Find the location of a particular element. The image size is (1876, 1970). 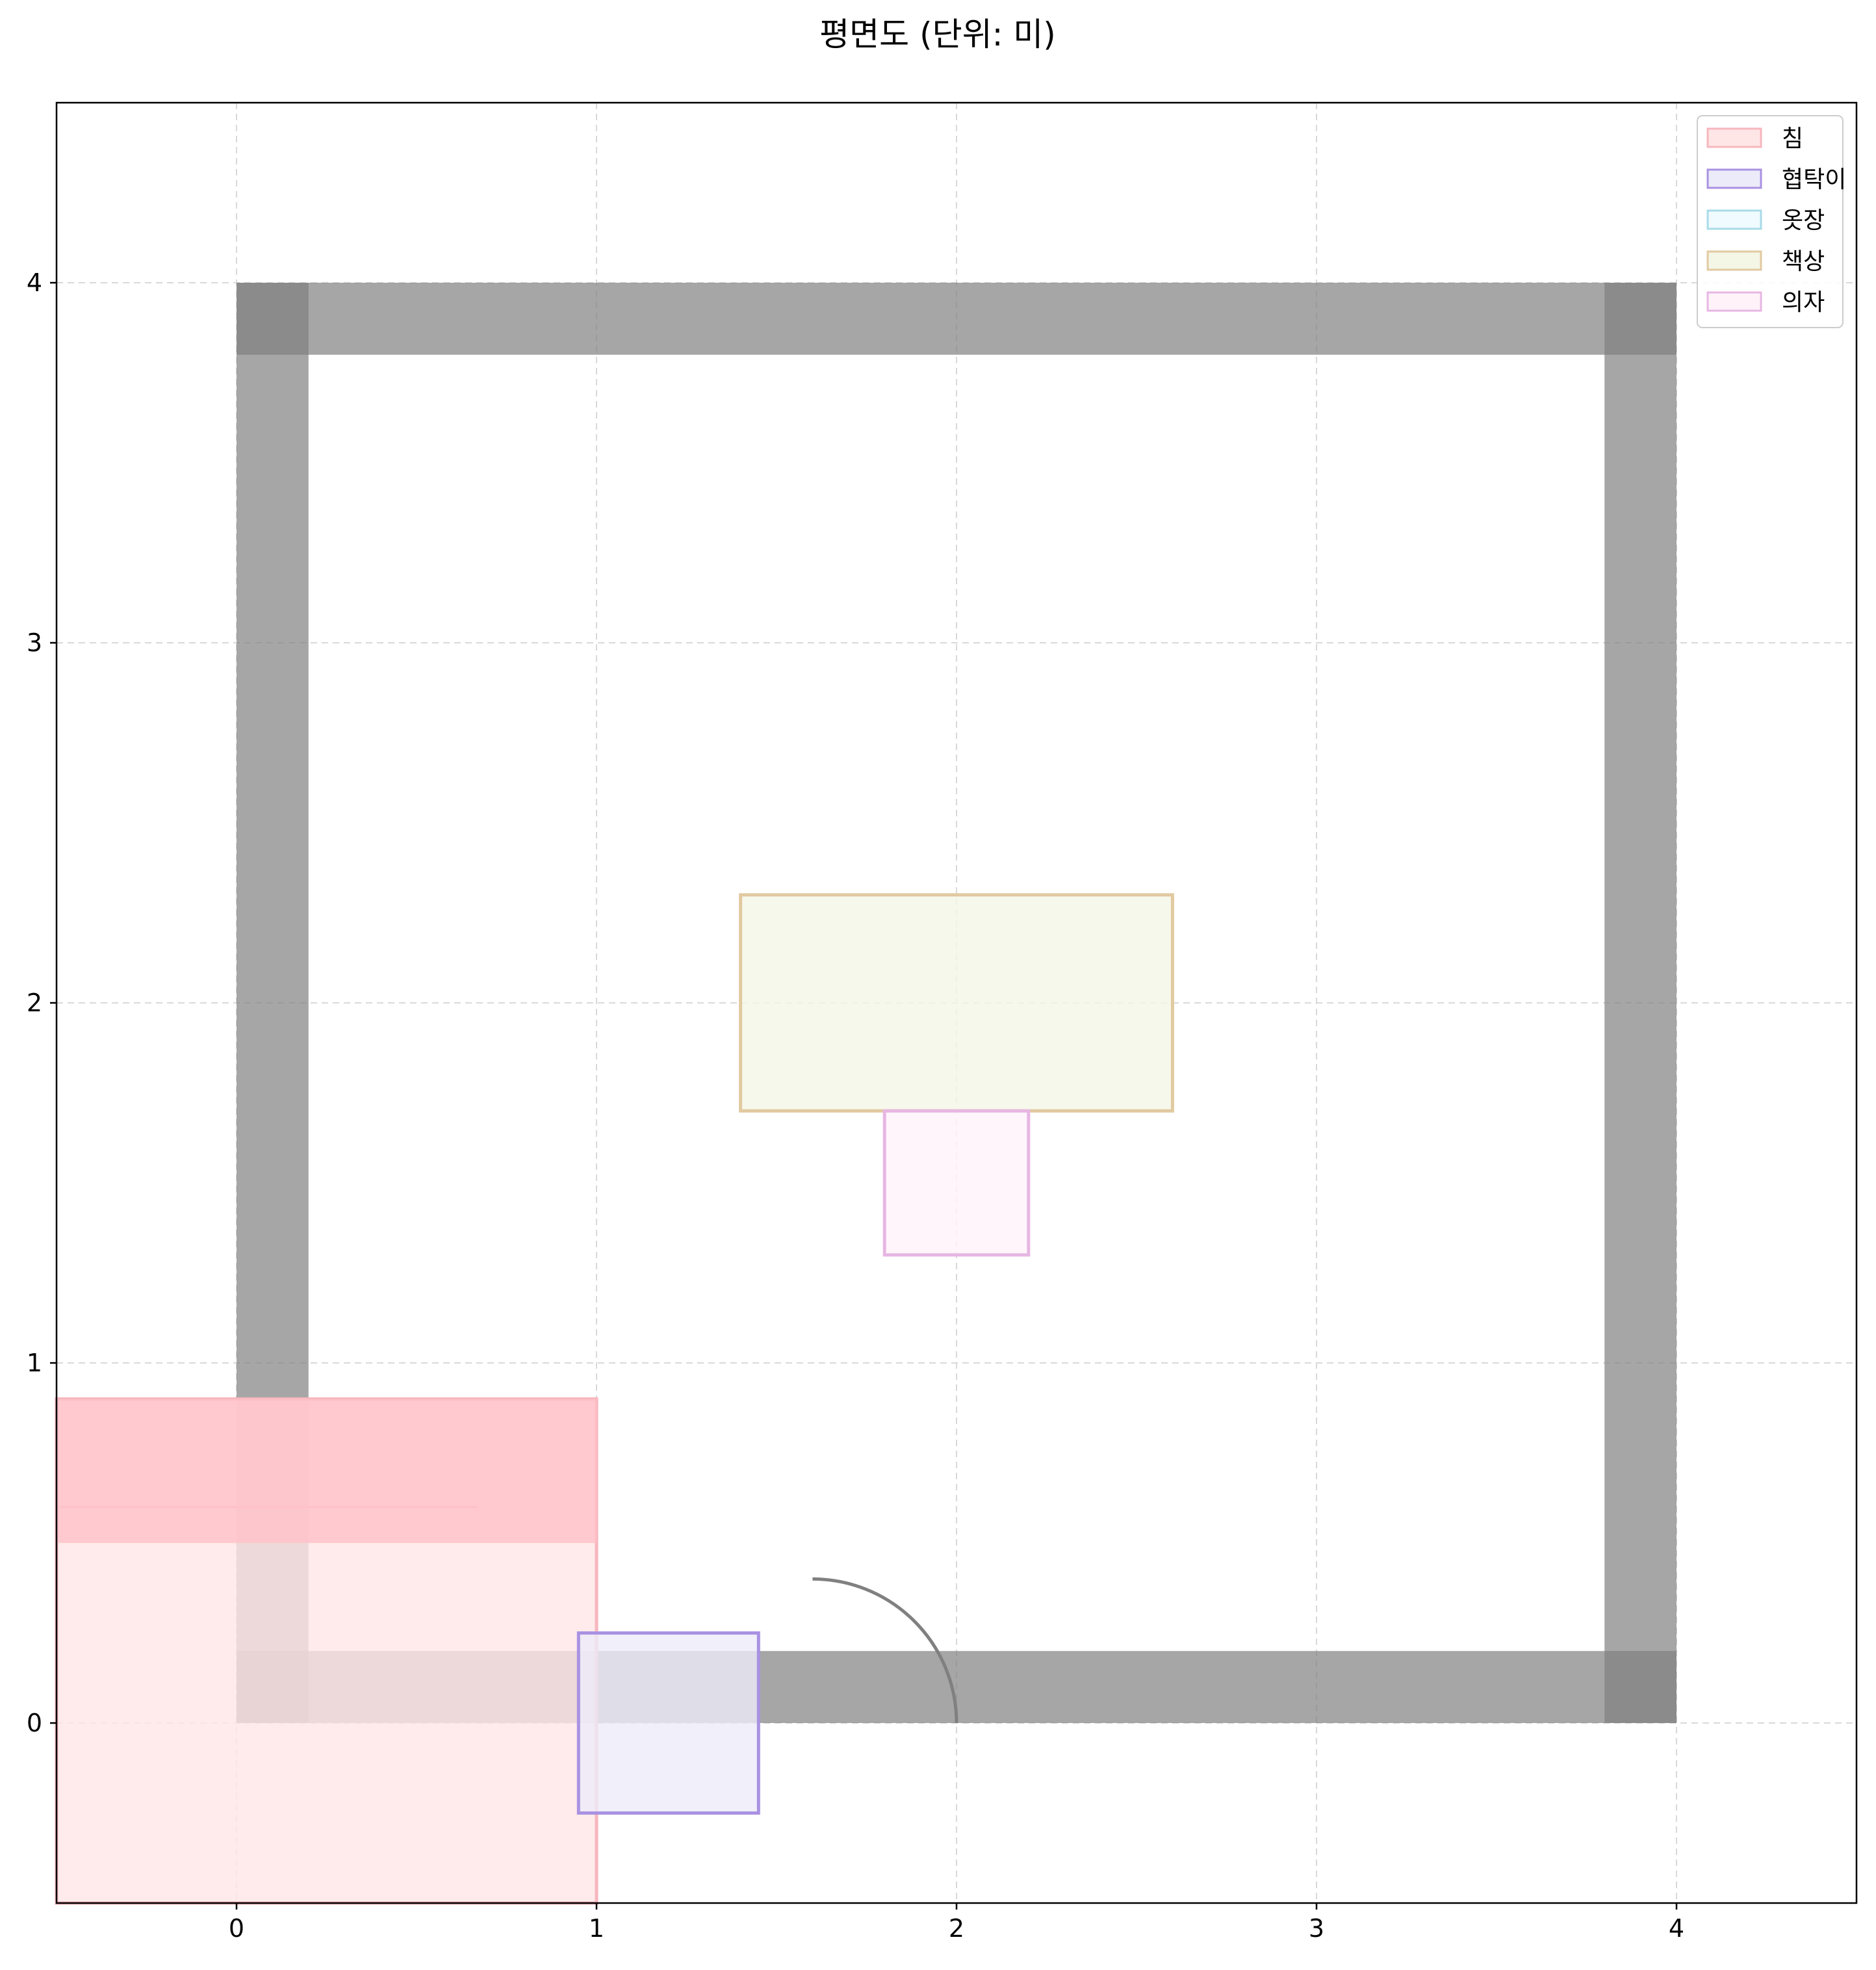

wall-right is located at coordinates (1640, 1003).